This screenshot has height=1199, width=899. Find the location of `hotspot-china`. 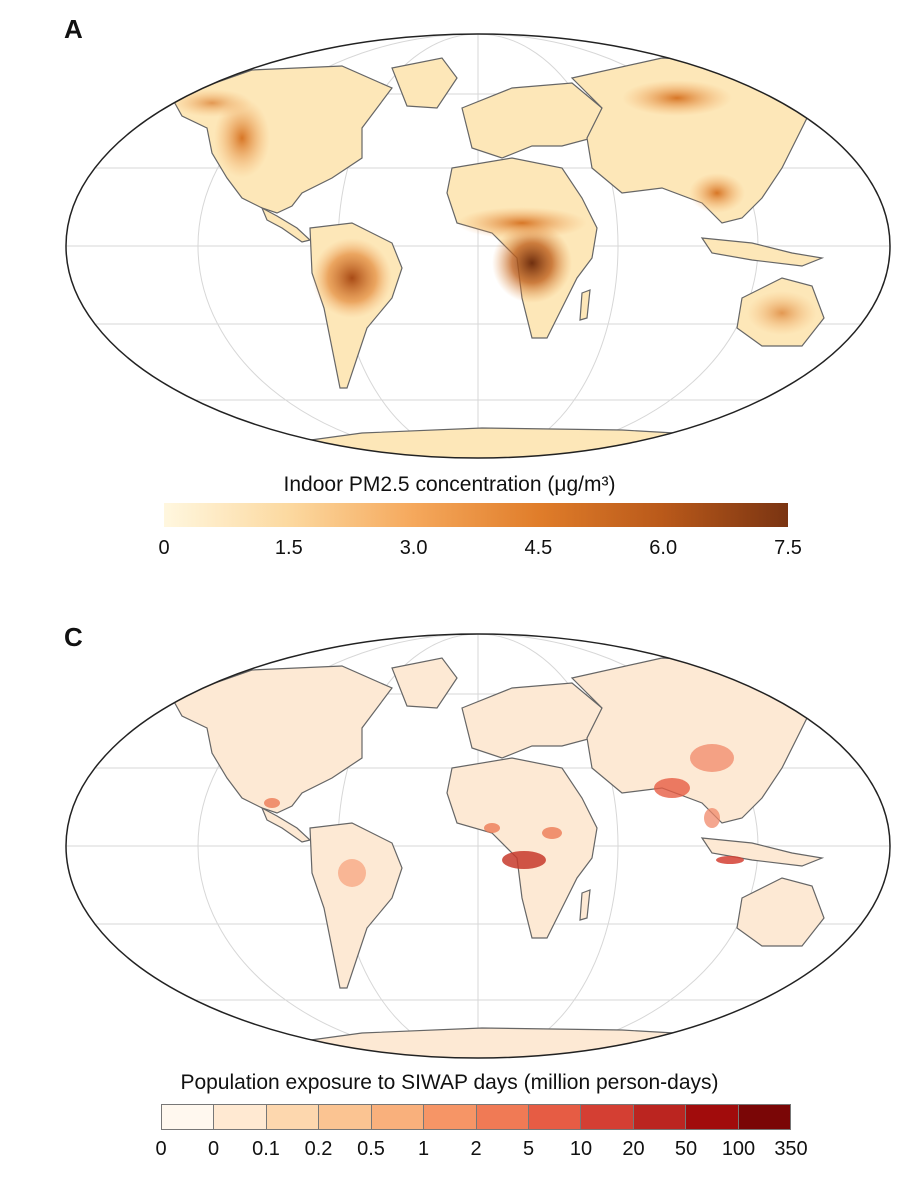

hotspot-china is located at coordinates (712, 758).